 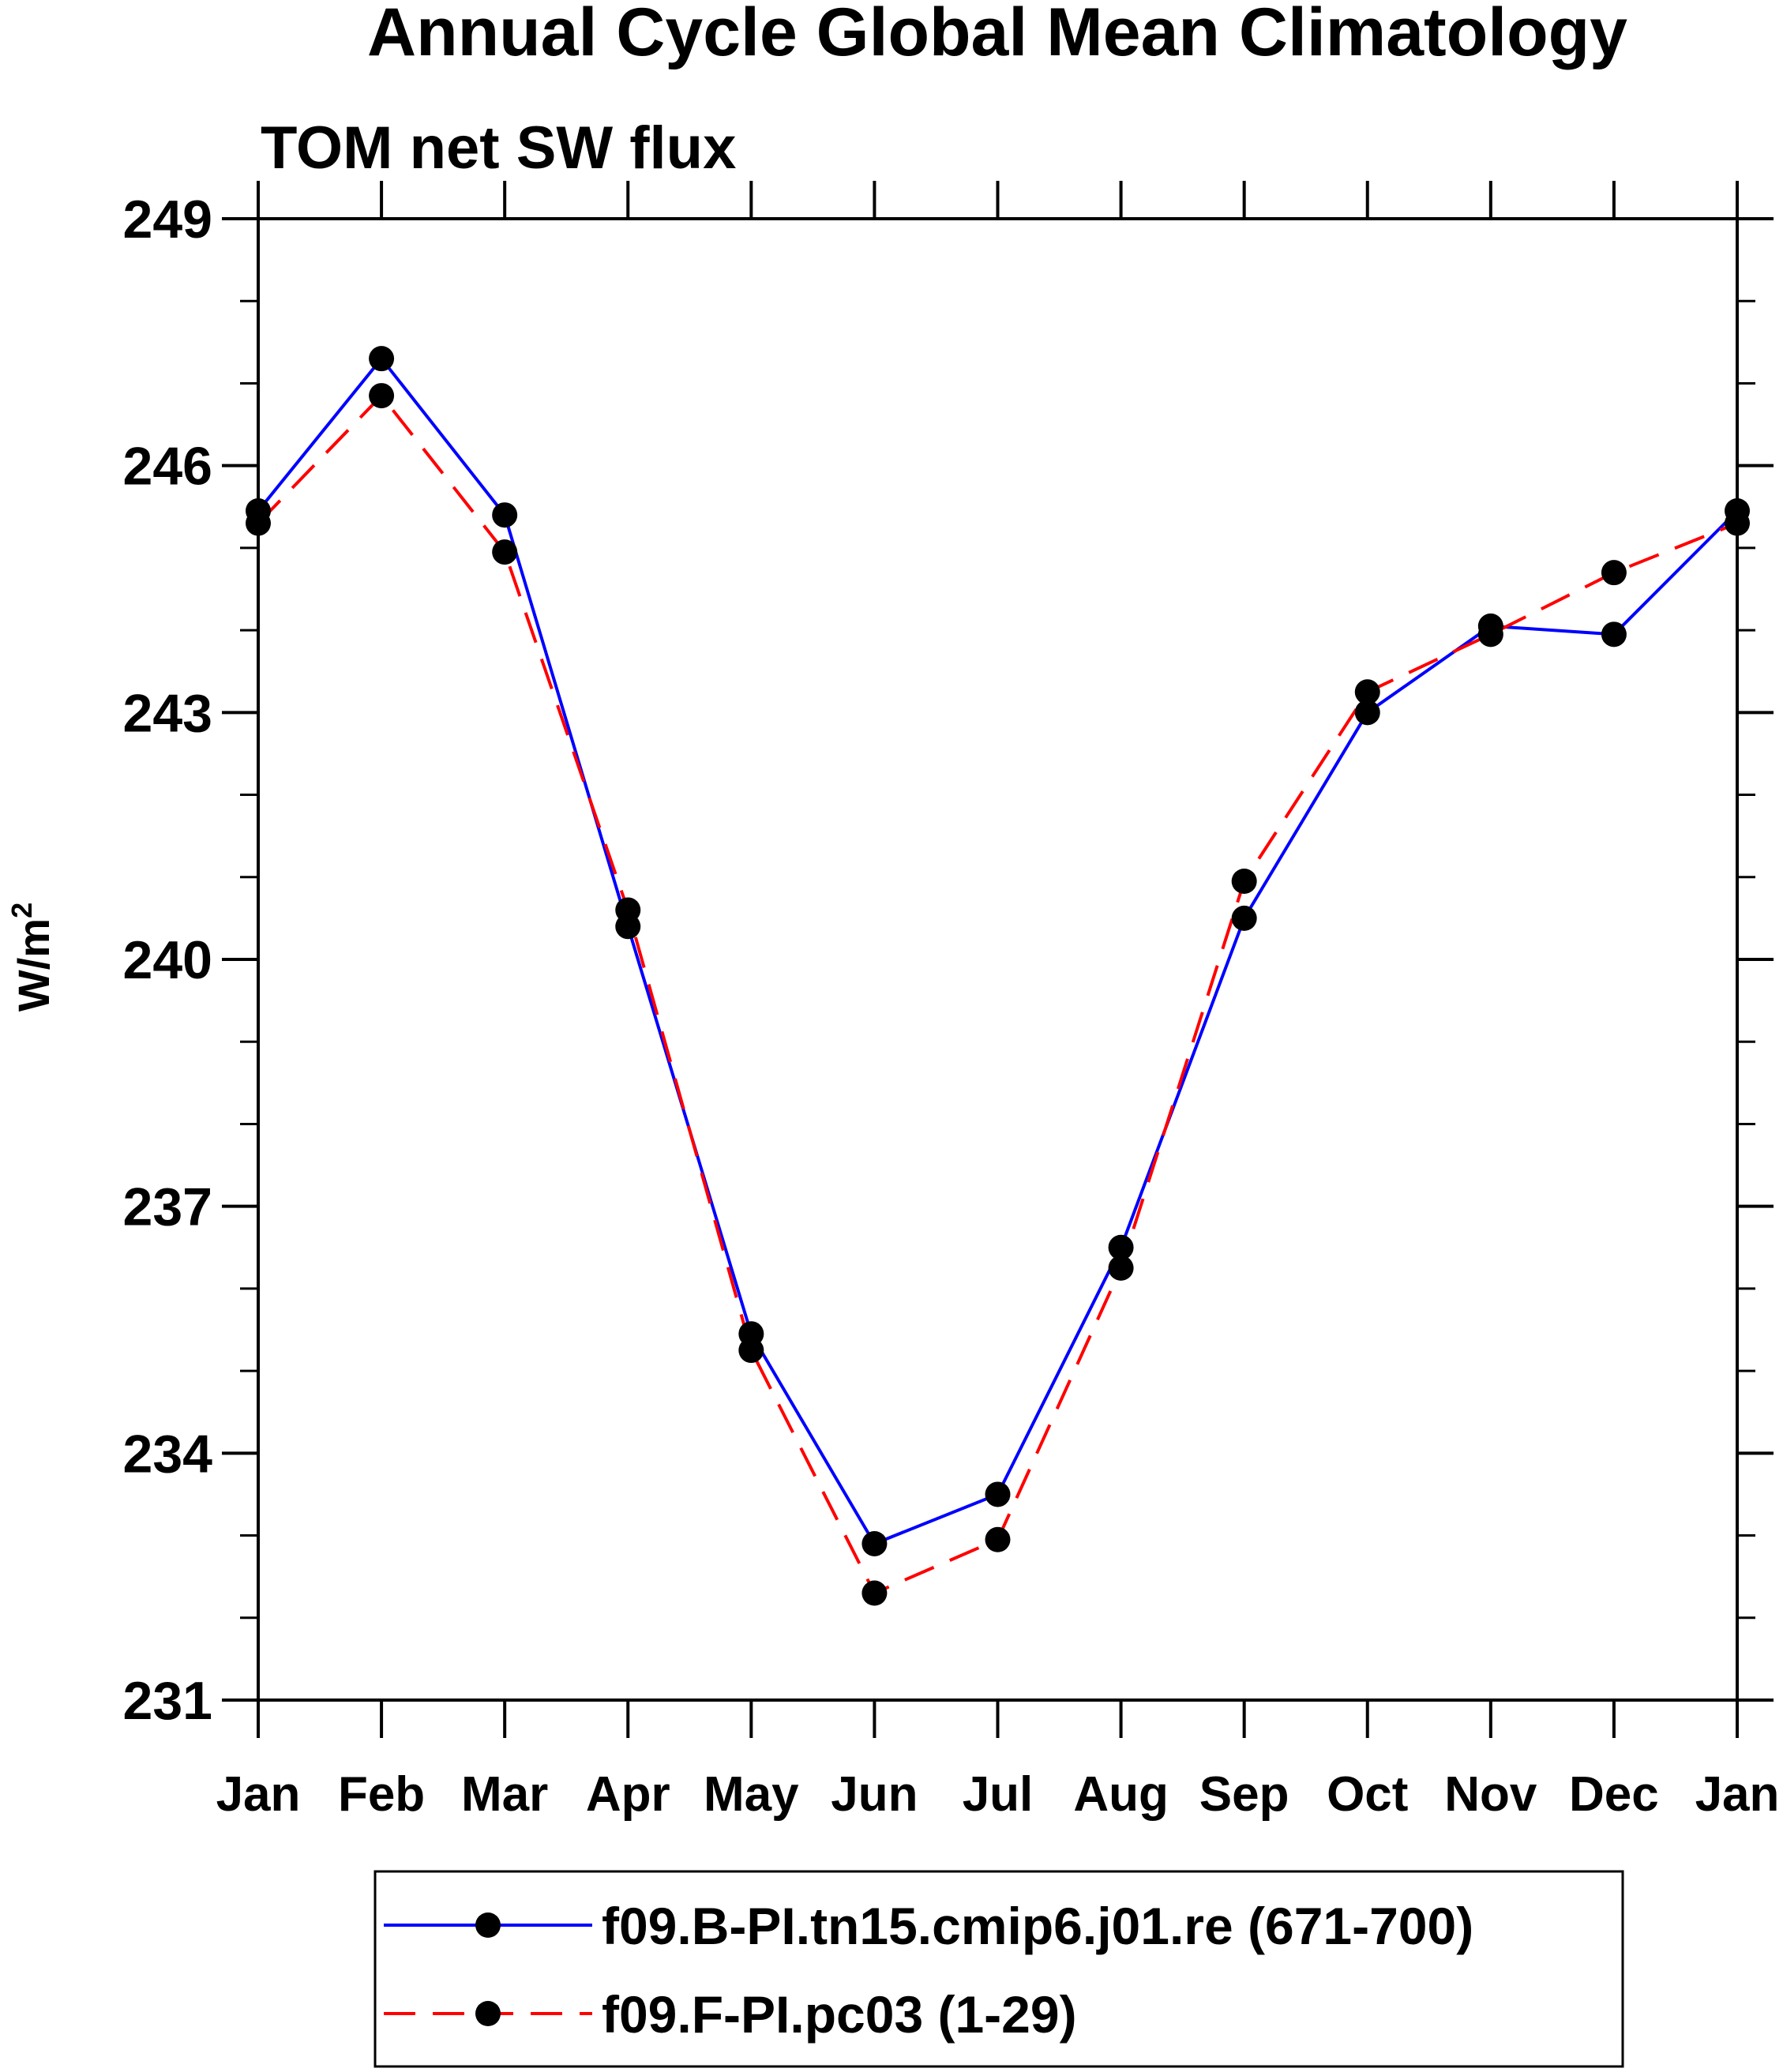 What do you see at coordinates (997, 35) in the screenshot?
I see `chart-title: Annual Cycle Global Mean Climatology` at bounding box center [997, 35].